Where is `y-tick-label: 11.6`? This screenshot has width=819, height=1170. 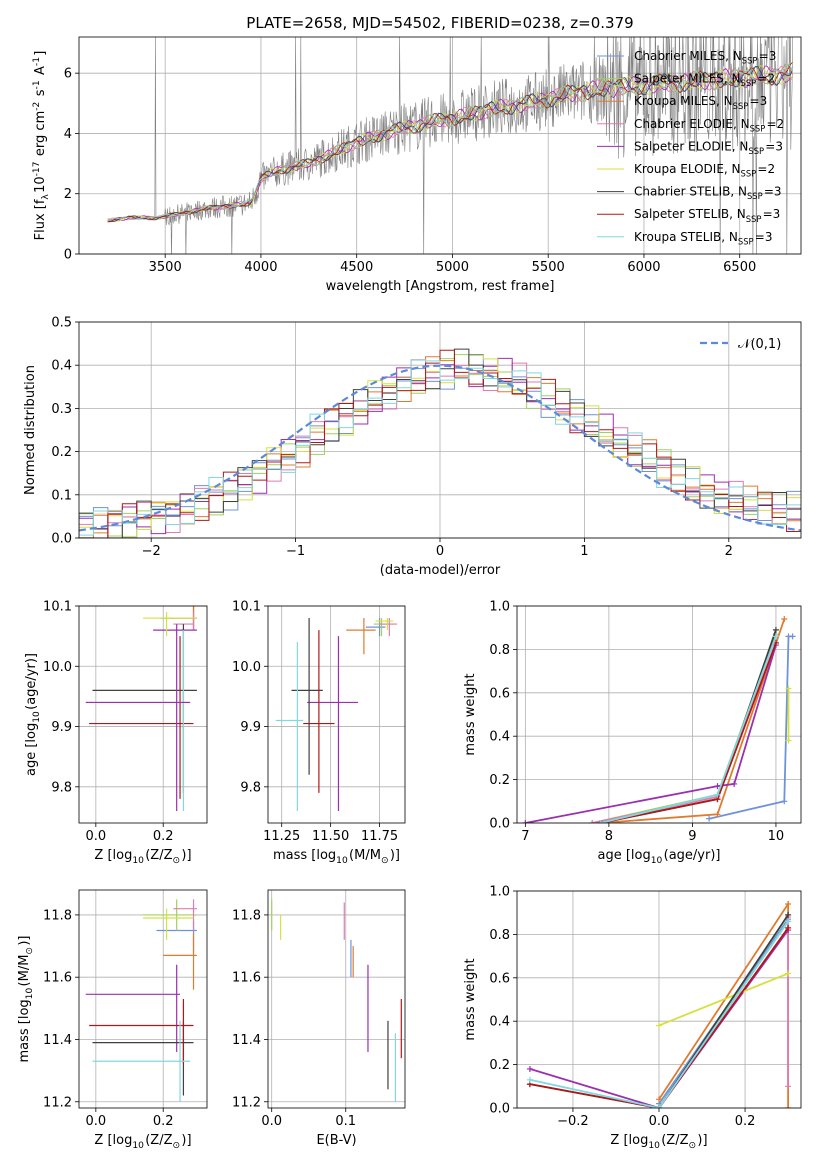 y-tick-label: 11.6 is located at coordinates (57, 978).